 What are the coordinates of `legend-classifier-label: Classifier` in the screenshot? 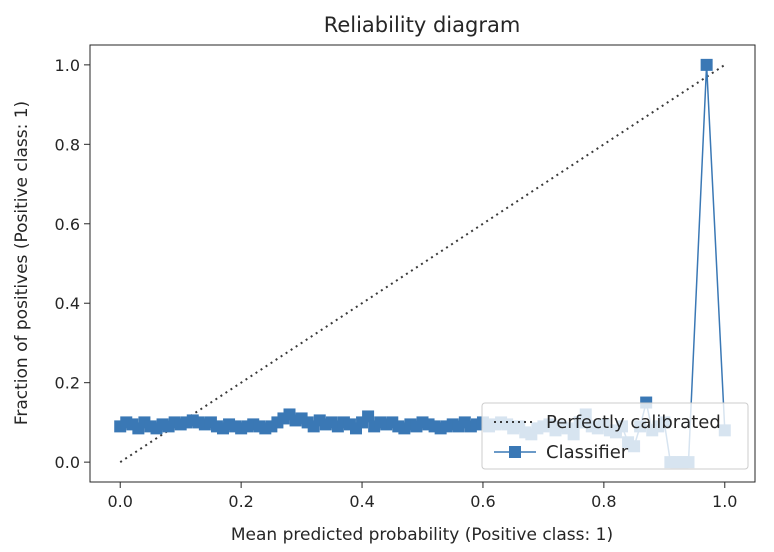 It's located at (587, 452).